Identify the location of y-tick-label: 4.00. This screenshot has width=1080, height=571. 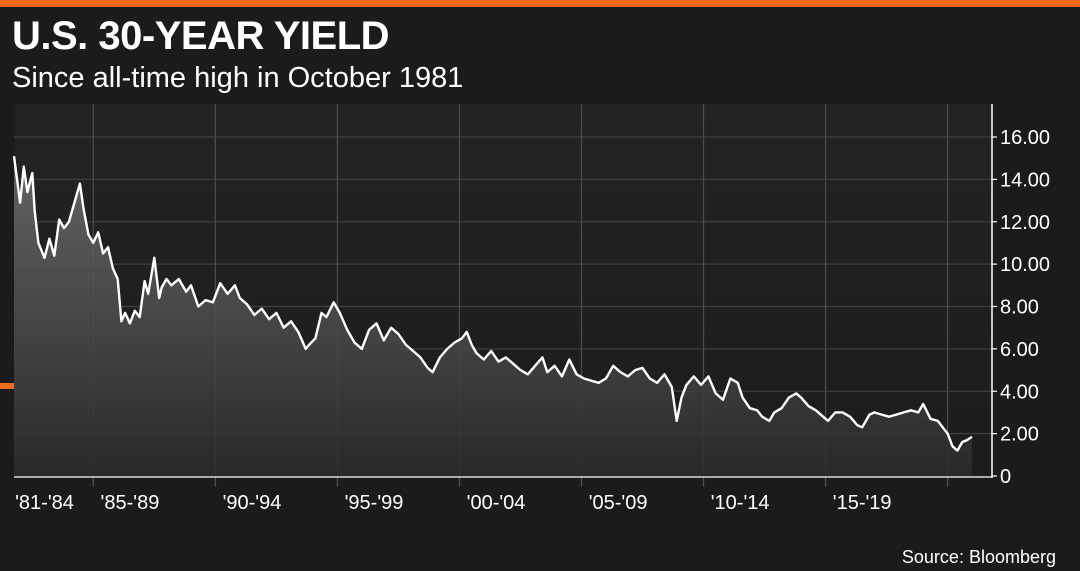
(1019, 392).